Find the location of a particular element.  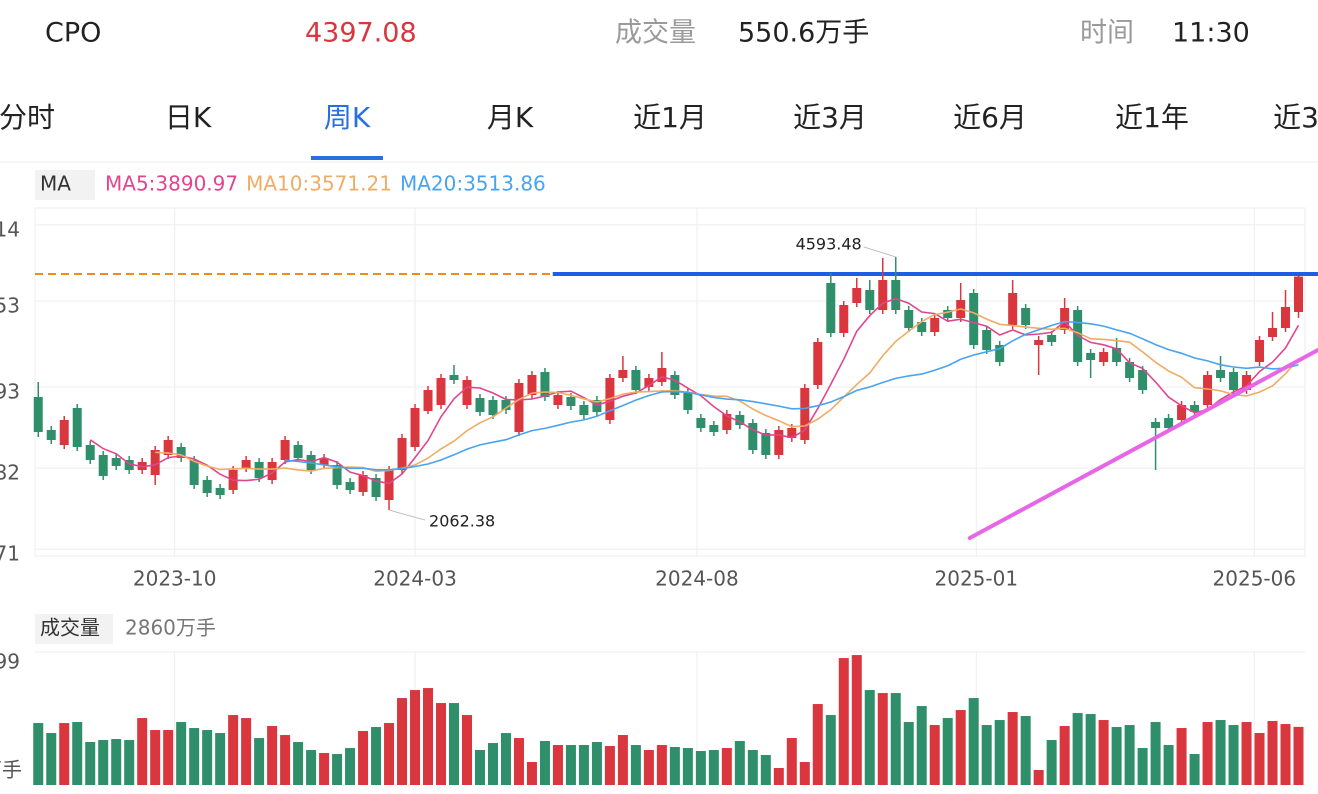

tab: 周K is located at coordinates (347, 117).